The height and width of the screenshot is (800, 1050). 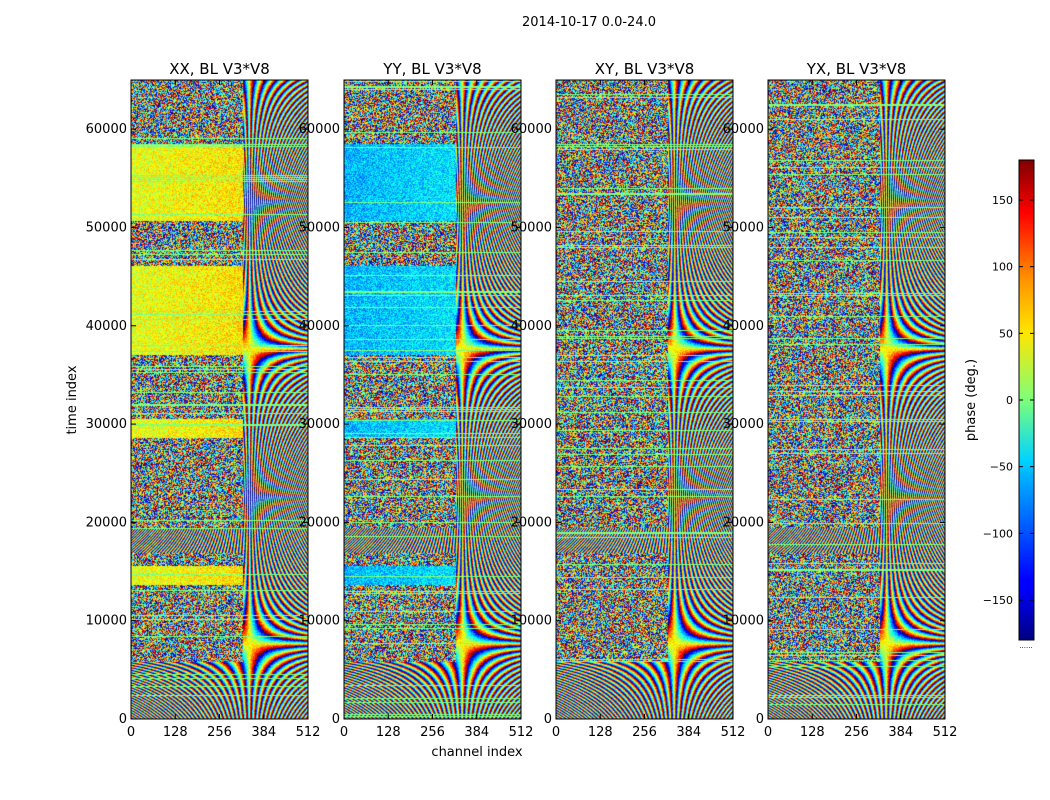 I want to click on figure-suptitle: 2014-10-17 0.0-24.0, so click(x=589, y=22).